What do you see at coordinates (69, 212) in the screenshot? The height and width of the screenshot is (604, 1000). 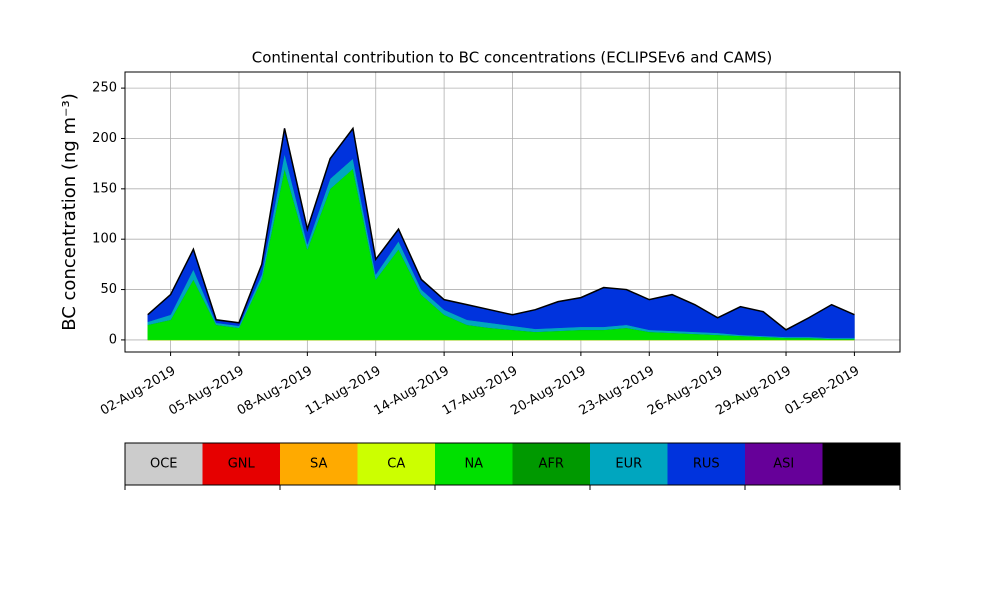 I see `y-axis-label: BC concentration (ng m⁻³)` at bounding box center [69, 212].